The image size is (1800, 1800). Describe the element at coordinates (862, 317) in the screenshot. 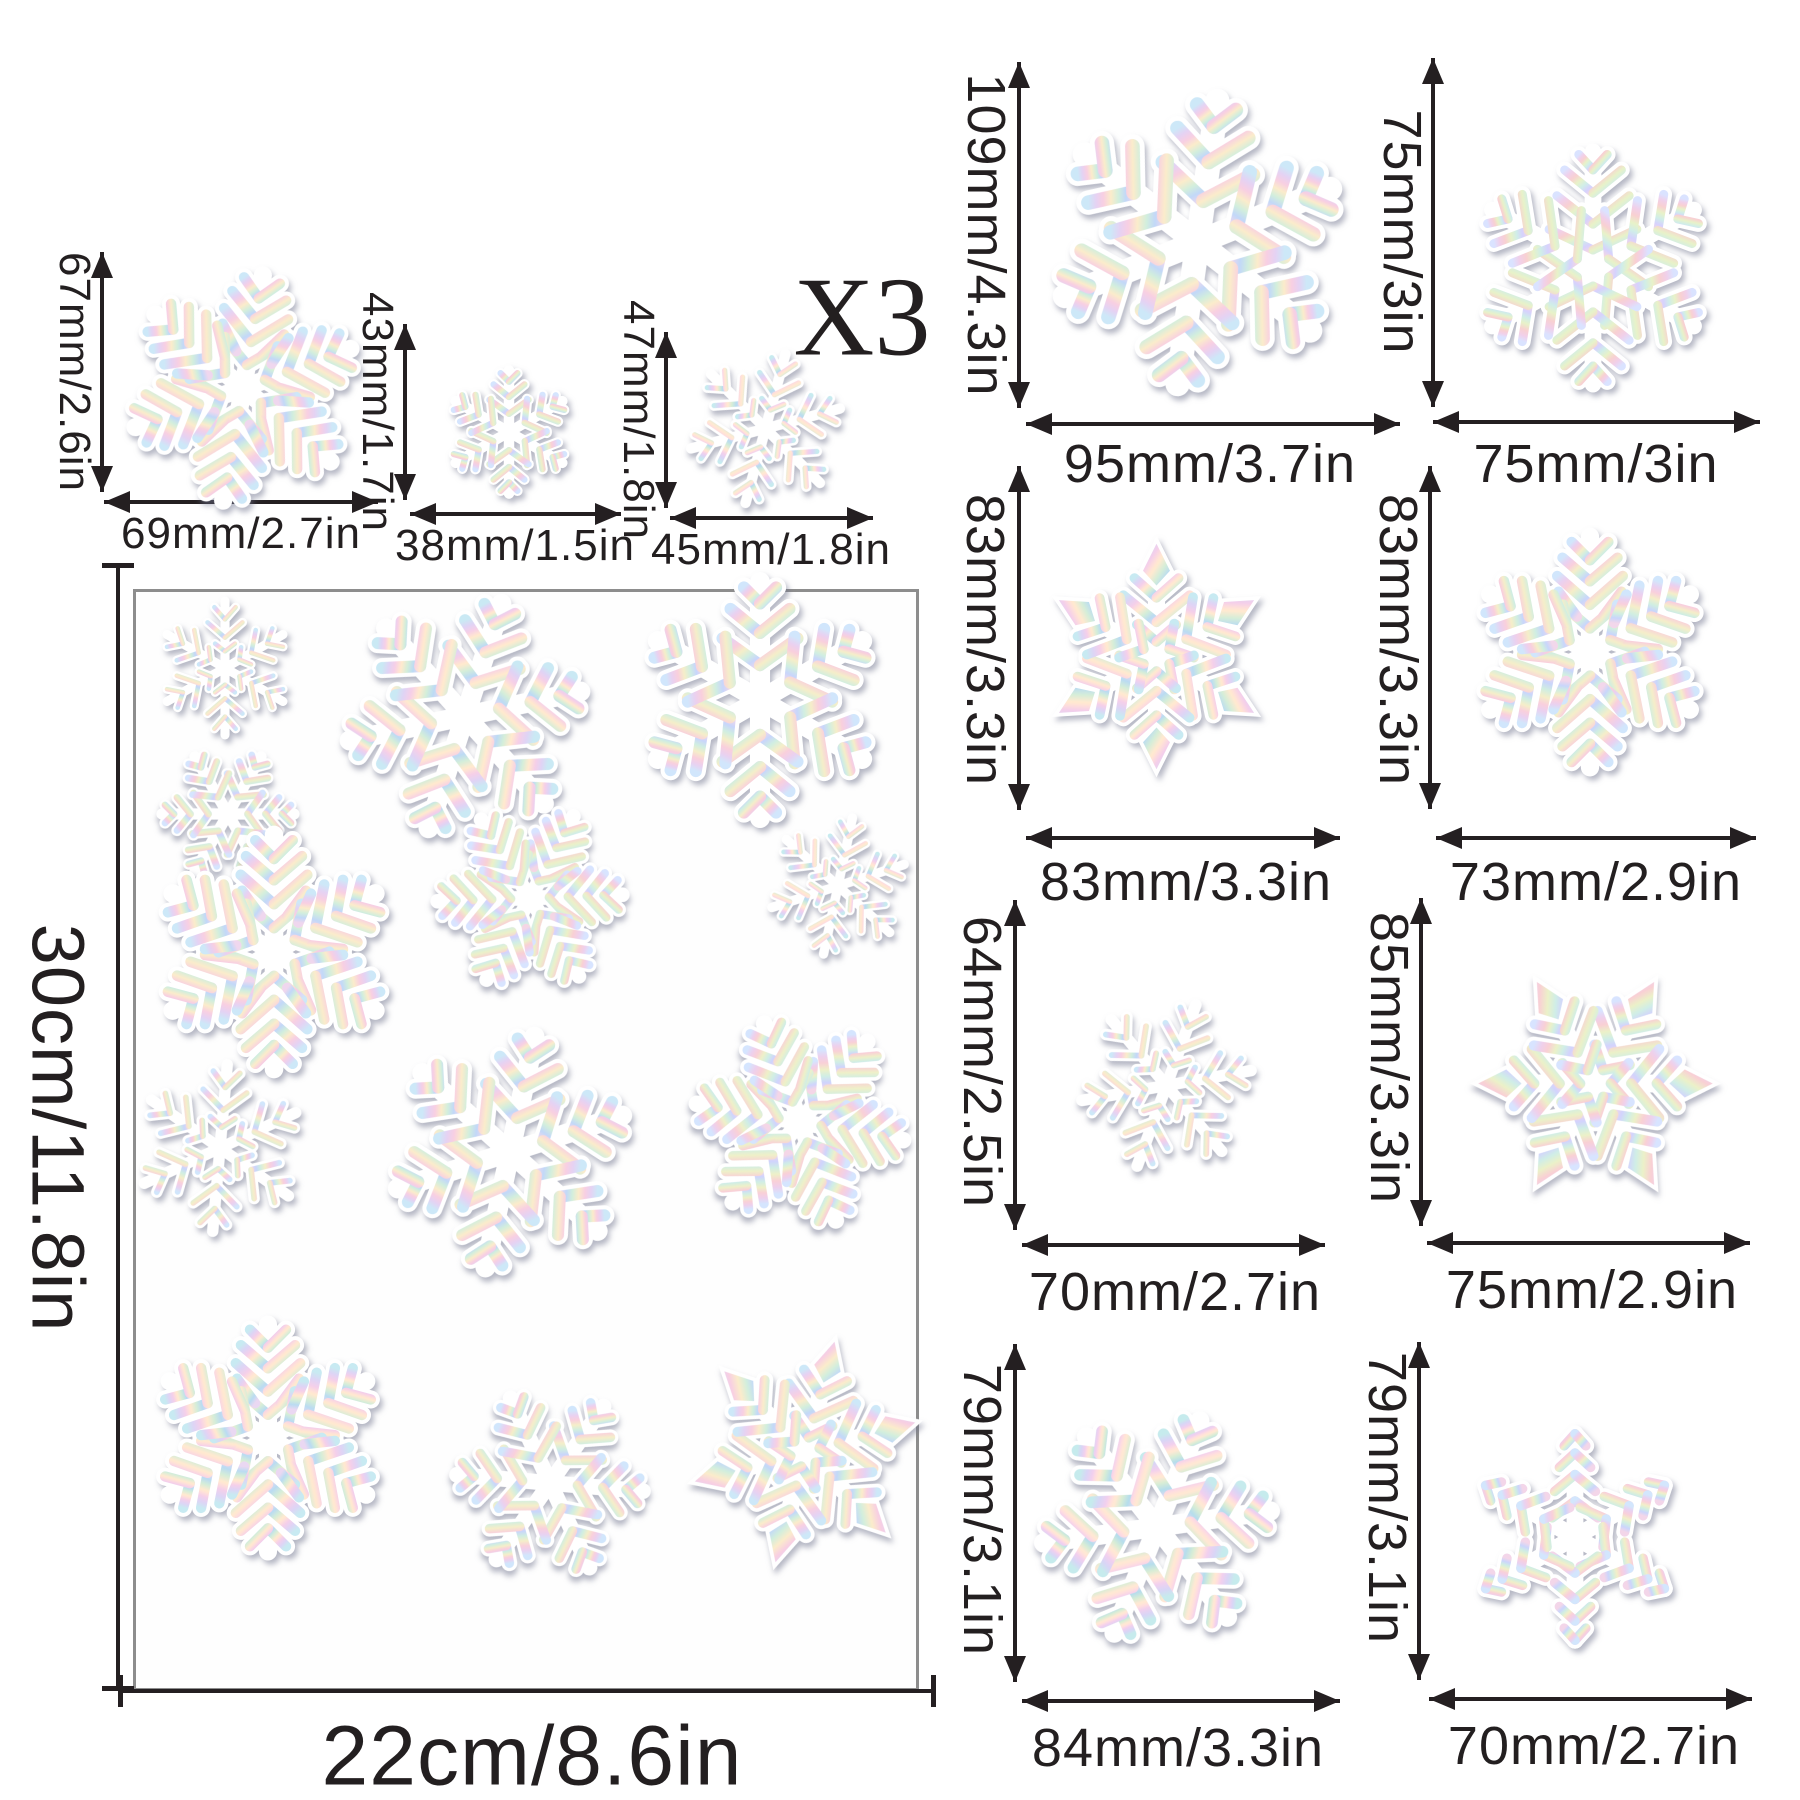

I see `multiplier-label: X3` at that location.